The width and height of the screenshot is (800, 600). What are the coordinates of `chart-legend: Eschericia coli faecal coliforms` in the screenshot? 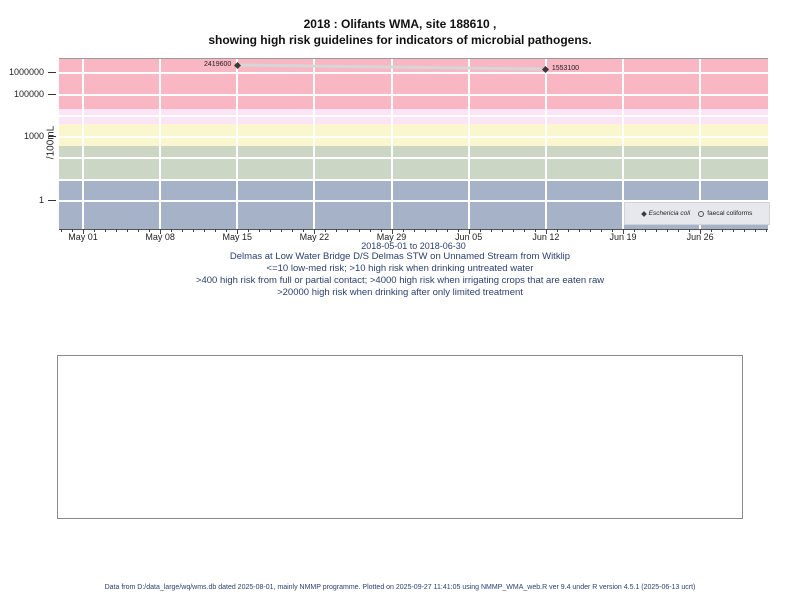 It's located at (697, 213).